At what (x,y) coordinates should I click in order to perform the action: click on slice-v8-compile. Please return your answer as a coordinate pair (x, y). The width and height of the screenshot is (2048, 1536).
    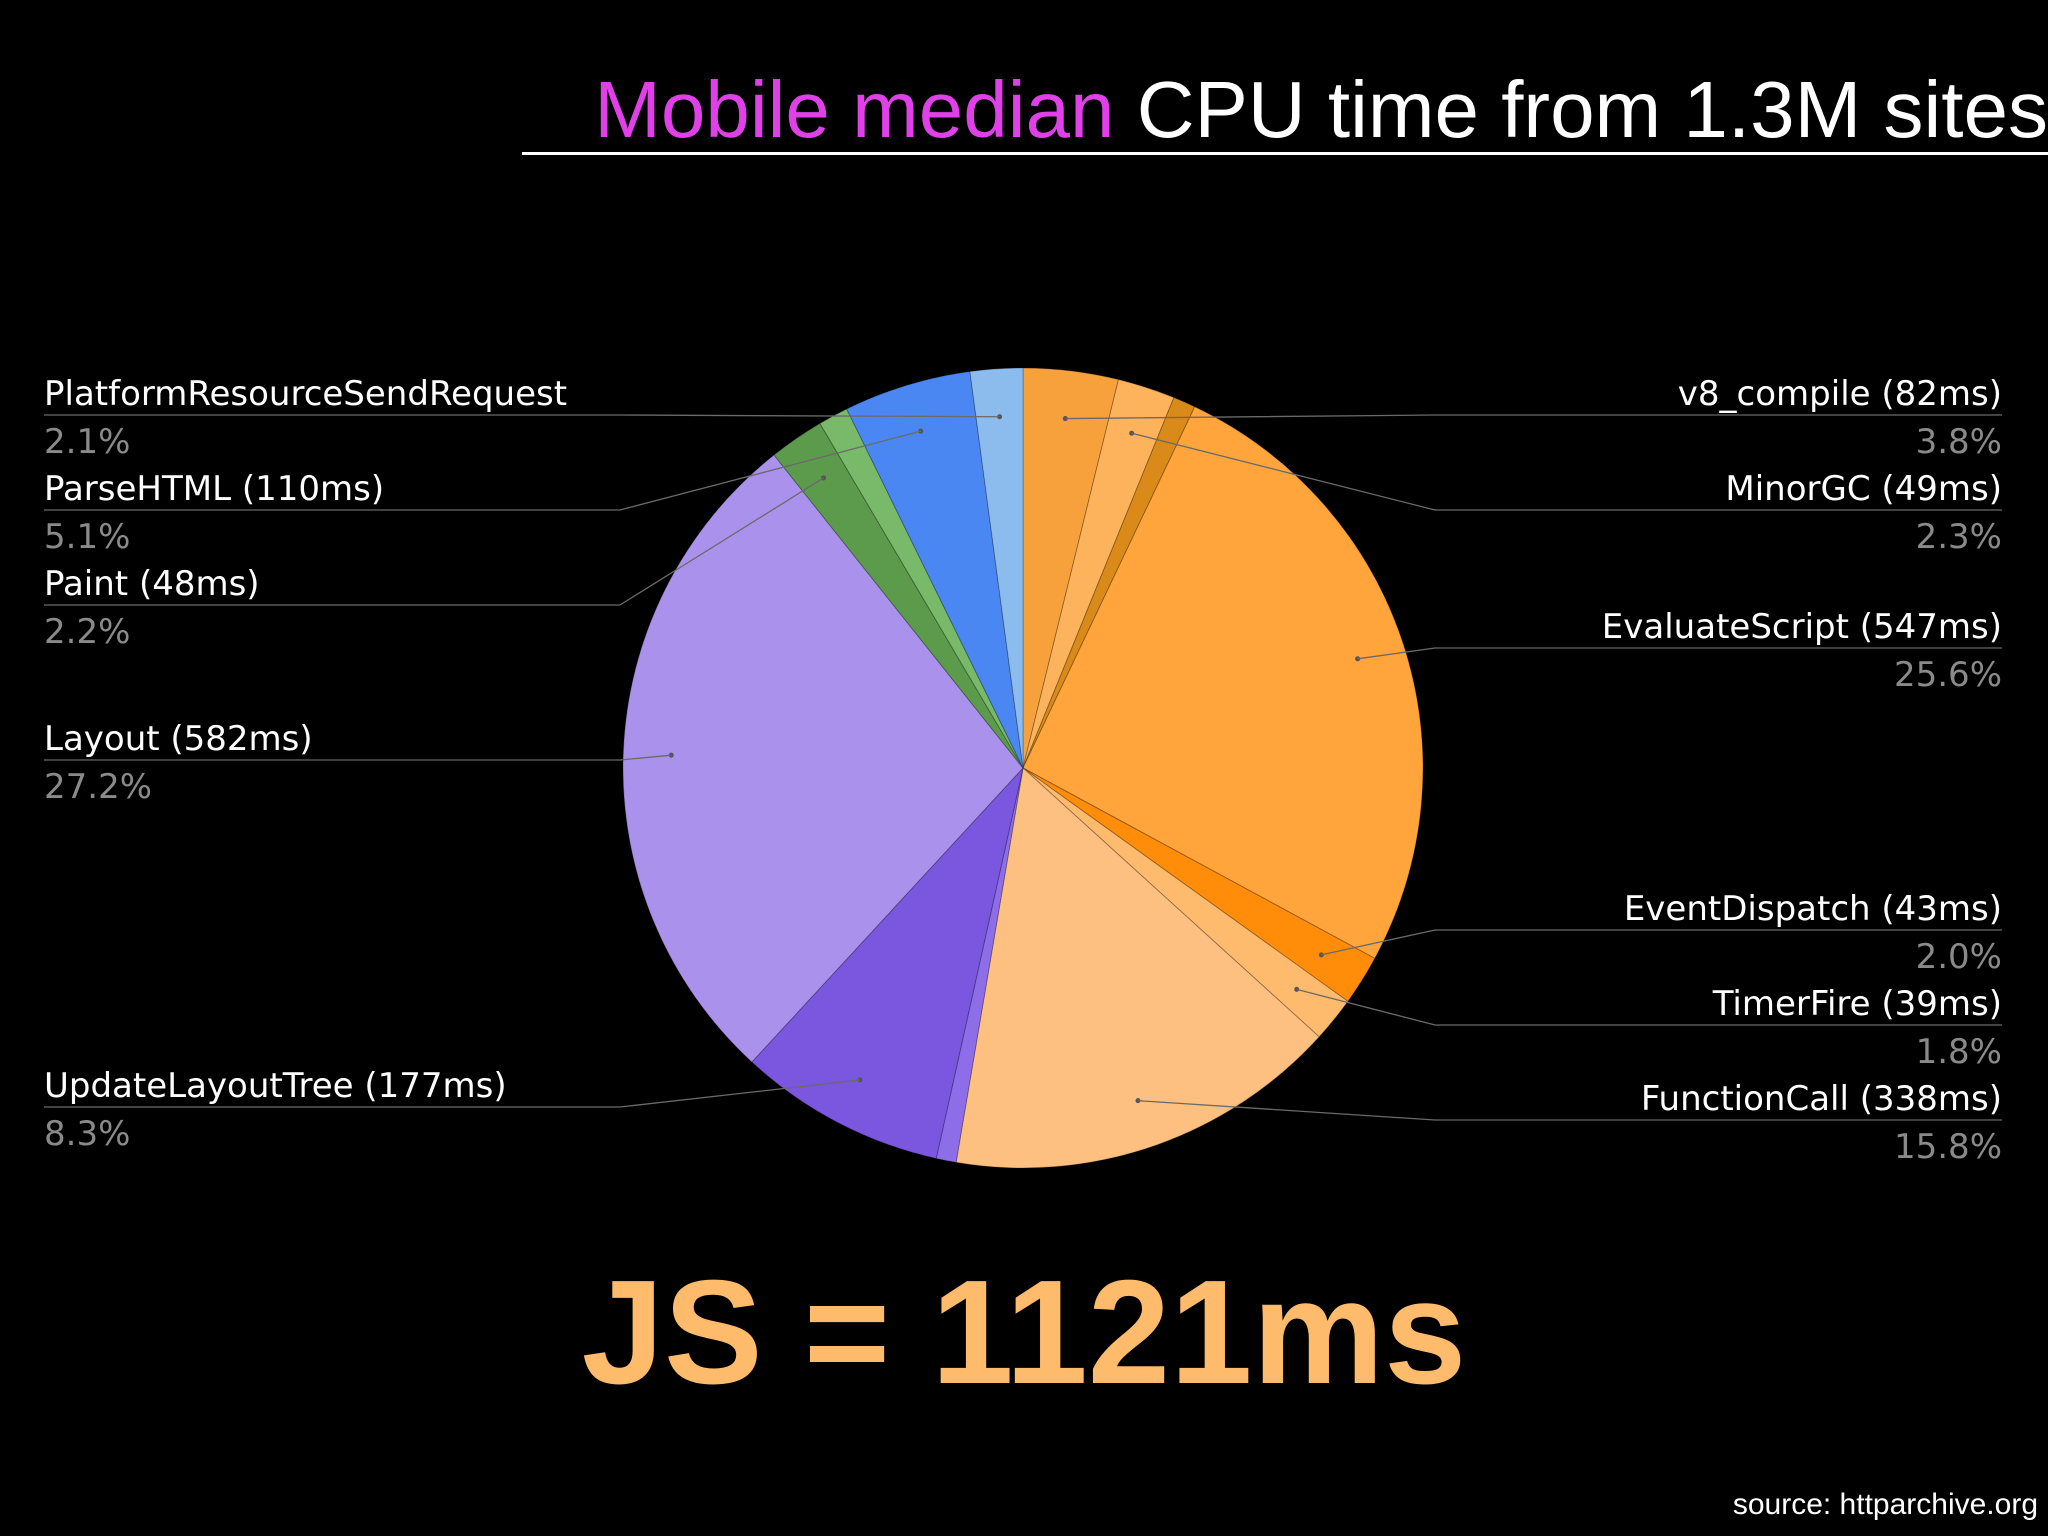
    Looking at the image, I should click on (1071, 568).